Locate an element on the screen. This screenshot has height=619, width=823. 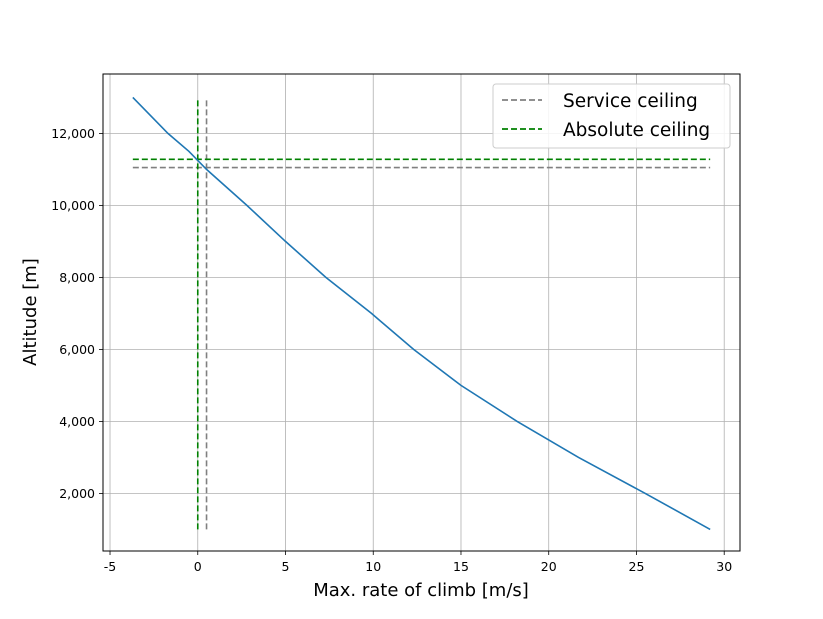
legend-label-service-ceiling: Service ceiling is located at coordinates (630, 101).